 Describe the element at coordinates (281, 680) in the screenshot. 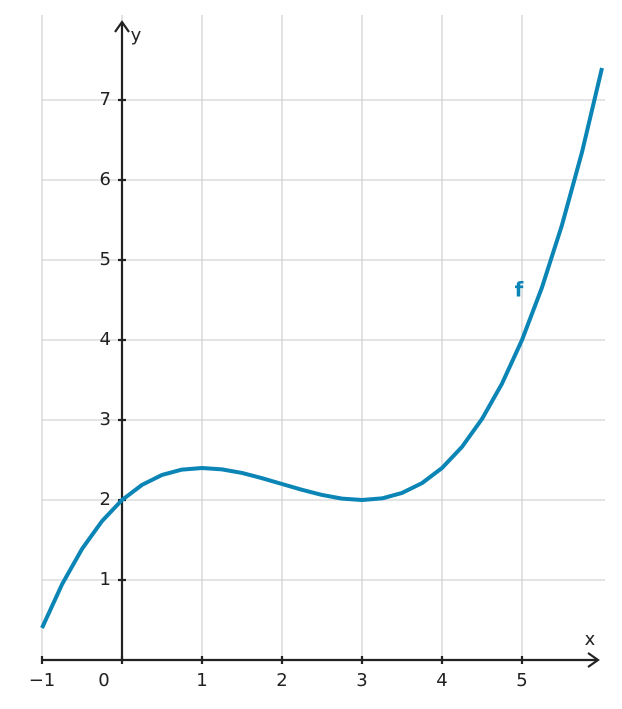

I see `x-tick-label: 2` at that location.